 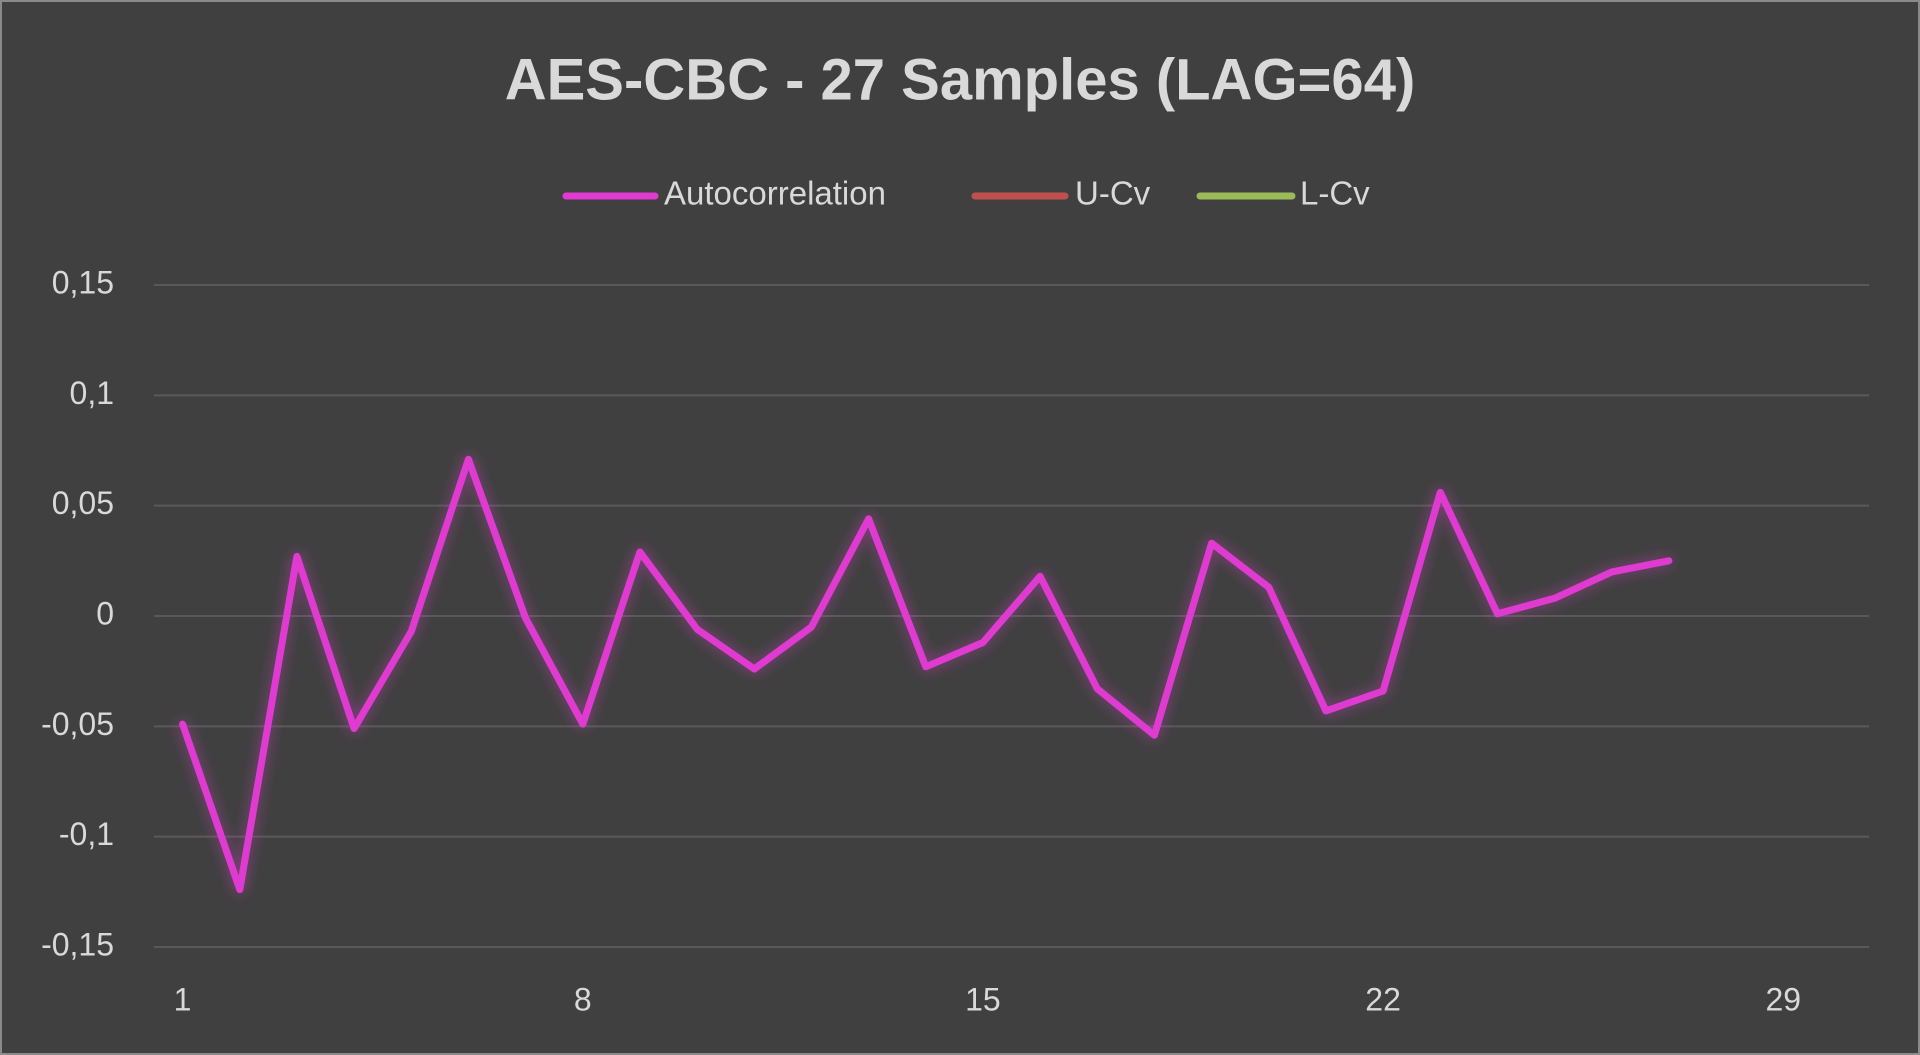 What do you see at coordinates (1383, 999) in the screenshot?
I see `x-tick-label: 22` at bounding box center [1383, 999].